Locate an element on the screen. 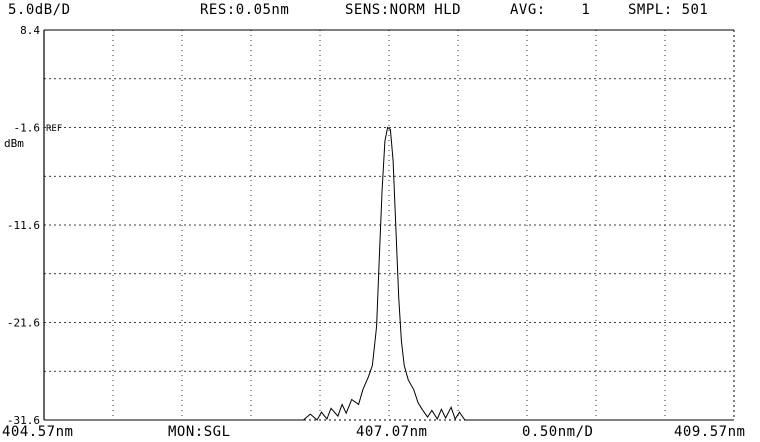  y-tick-label: -11.6 is located at coordinates (23, 225).